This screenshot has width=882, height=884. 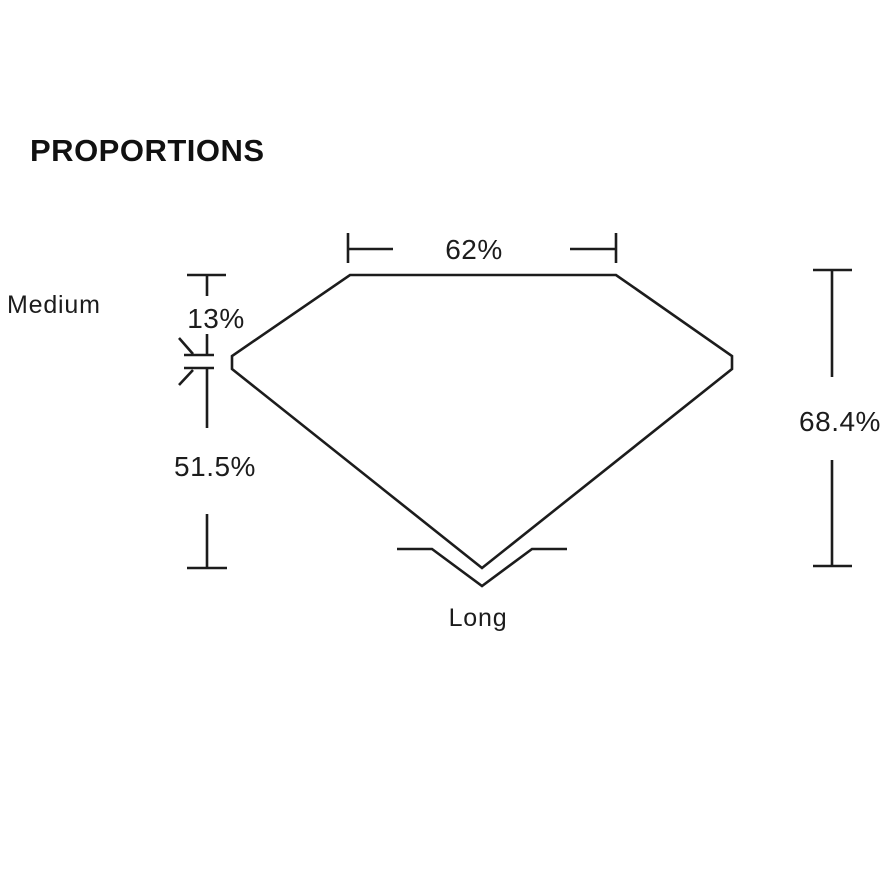 I want to click on girdle-thickness-label: Medium, so click(x=54, y=305).